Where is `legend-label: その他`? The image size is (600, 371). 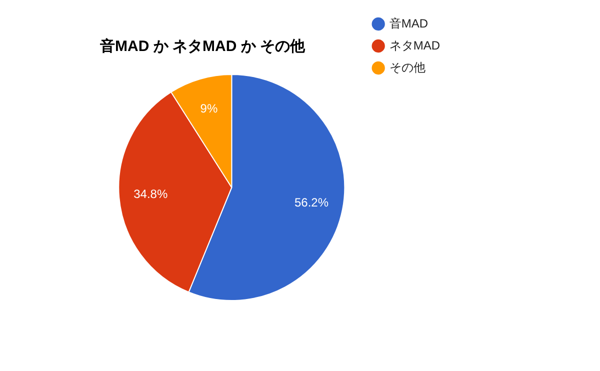 legend-label: その他 is located at coordinates (407, 67).